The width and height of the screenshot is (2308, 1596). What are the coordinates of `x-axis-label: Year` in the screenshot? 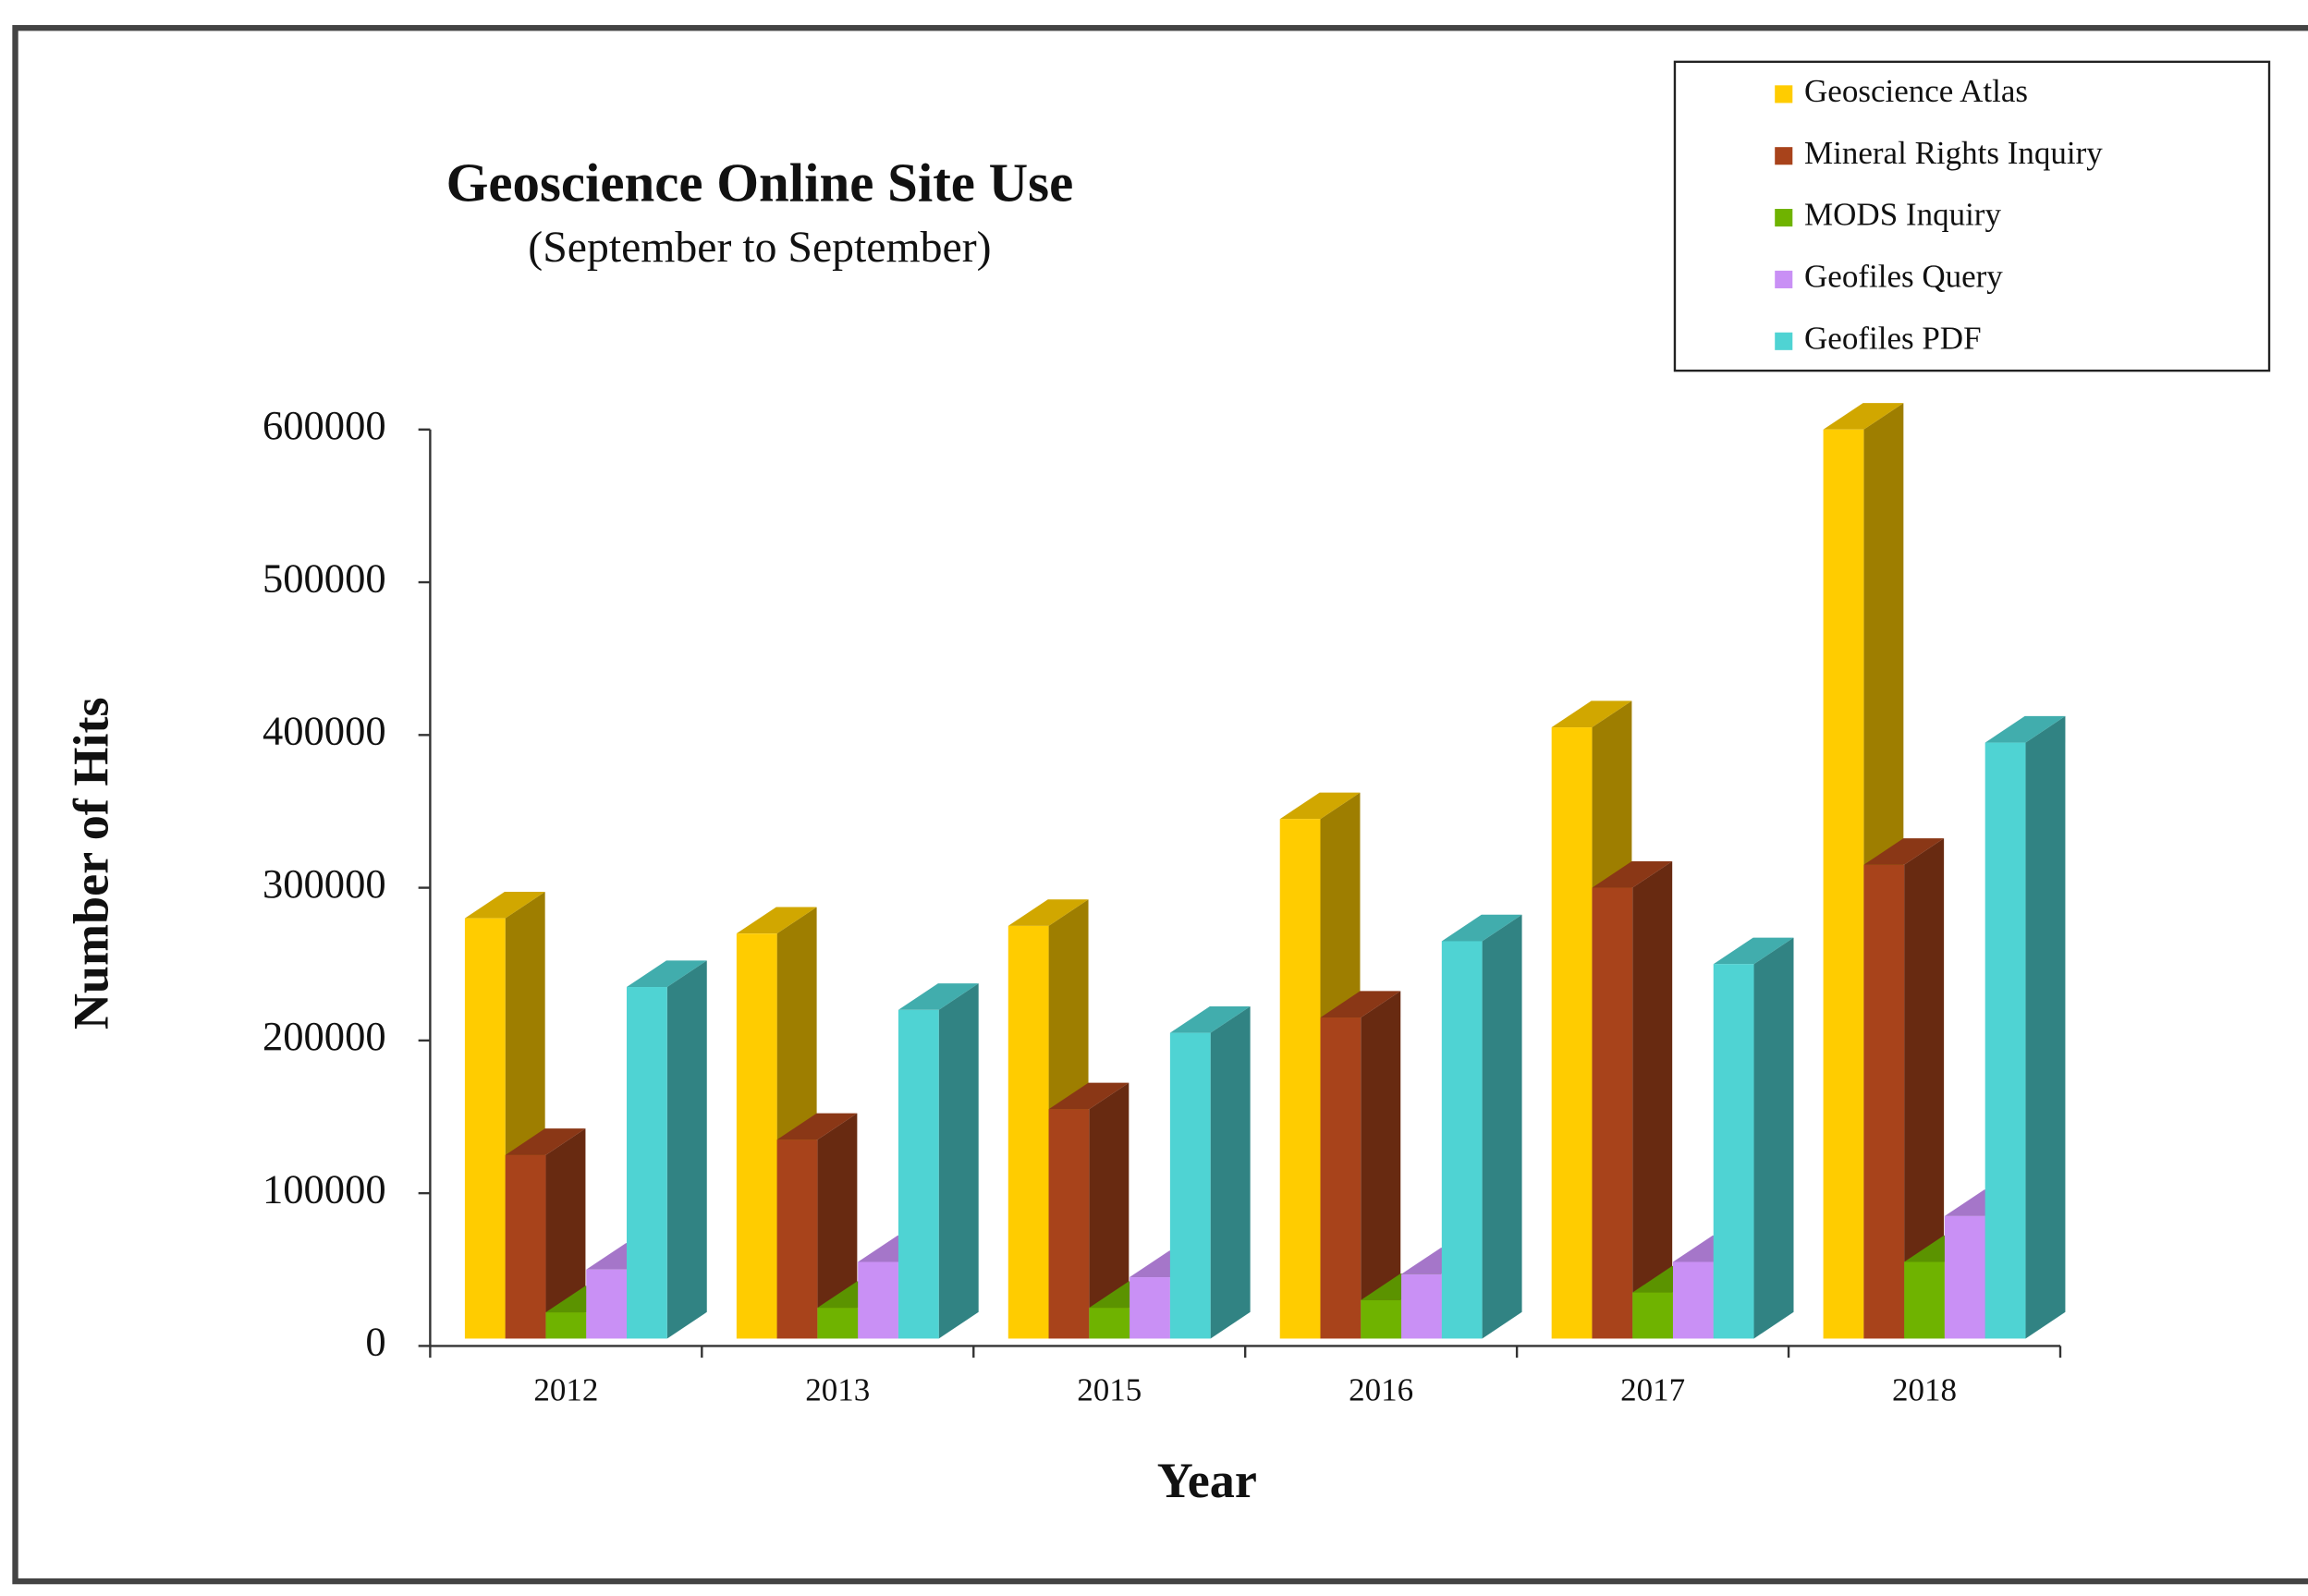 It's located at (1207, 1480).